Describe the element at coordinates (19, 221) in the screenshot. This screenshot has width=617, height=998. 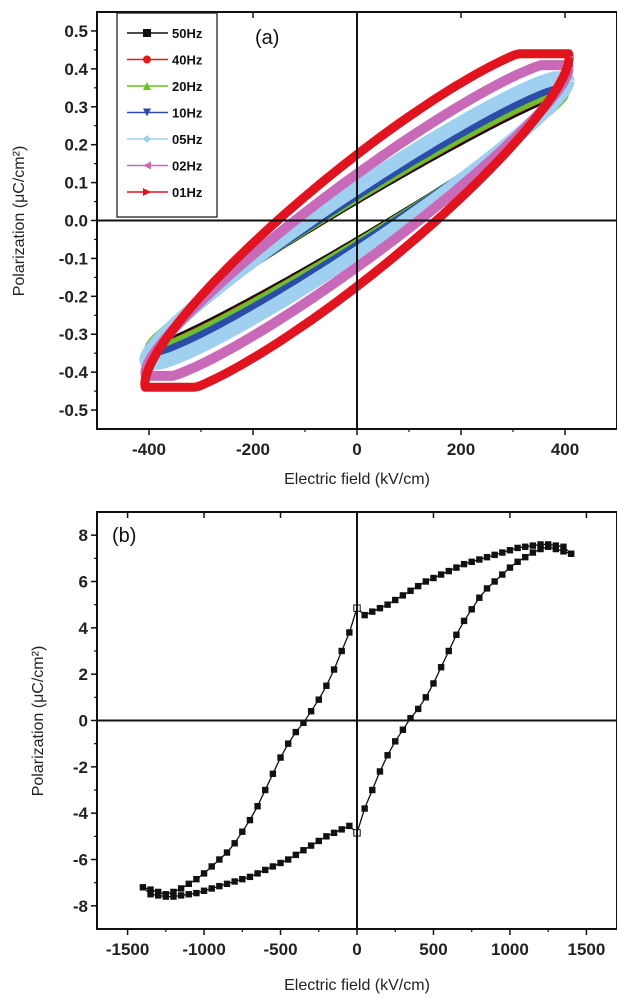
I see `a-y-axis-title: Polarization (μC/cm²)` at that location.